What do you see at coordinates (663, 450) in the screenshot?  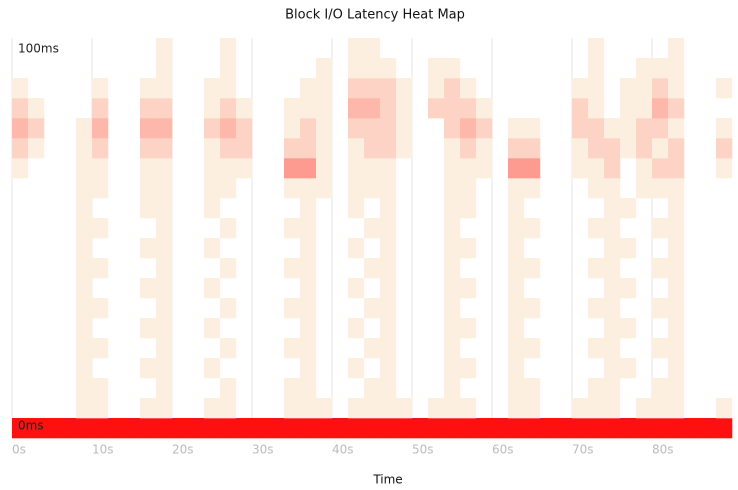 I see `x-tick-label: 80s` at bounding box center [663, 450].